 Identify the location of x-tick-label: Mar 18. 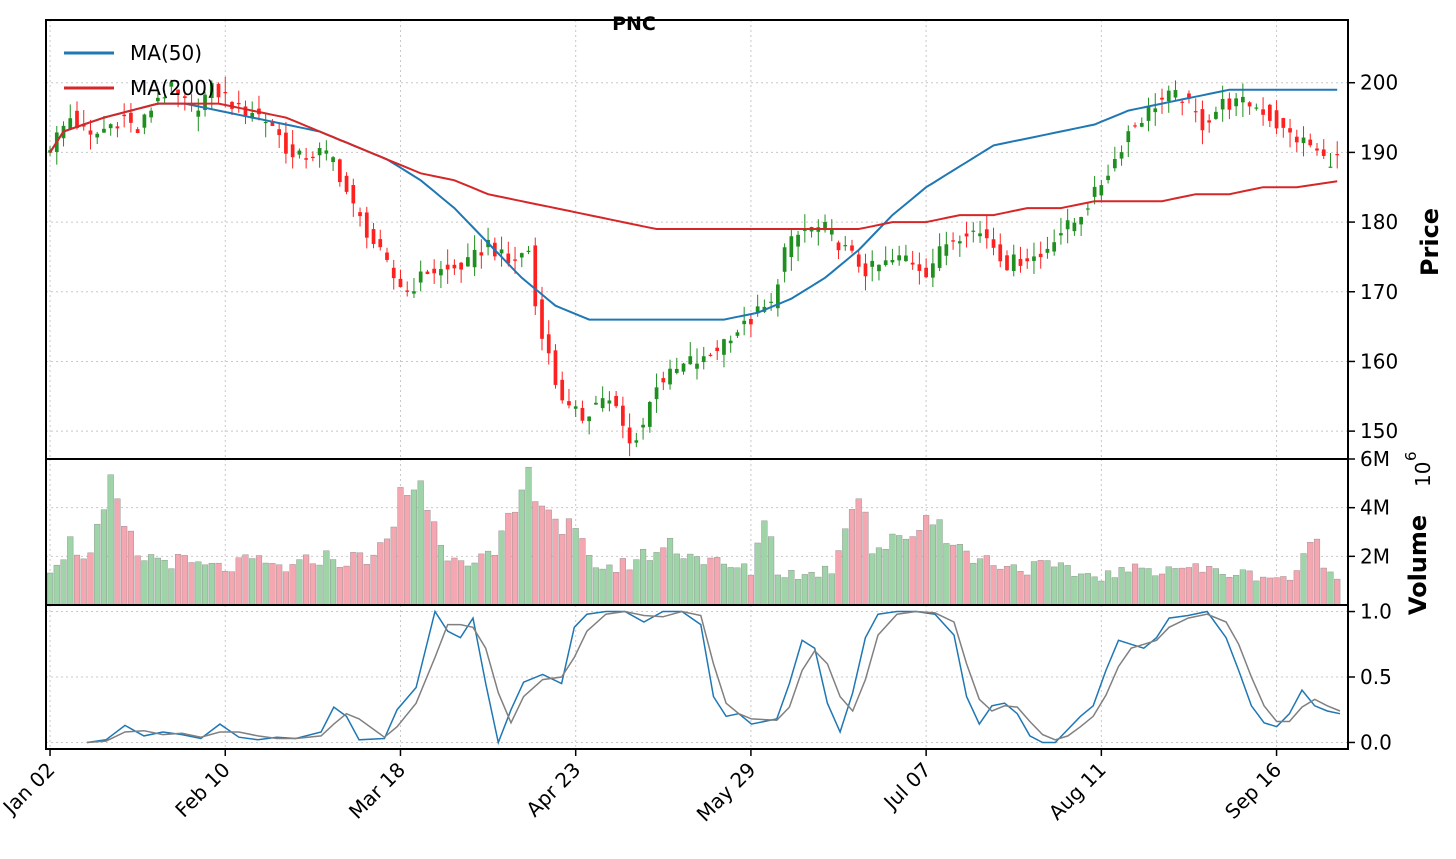
(377, 791).